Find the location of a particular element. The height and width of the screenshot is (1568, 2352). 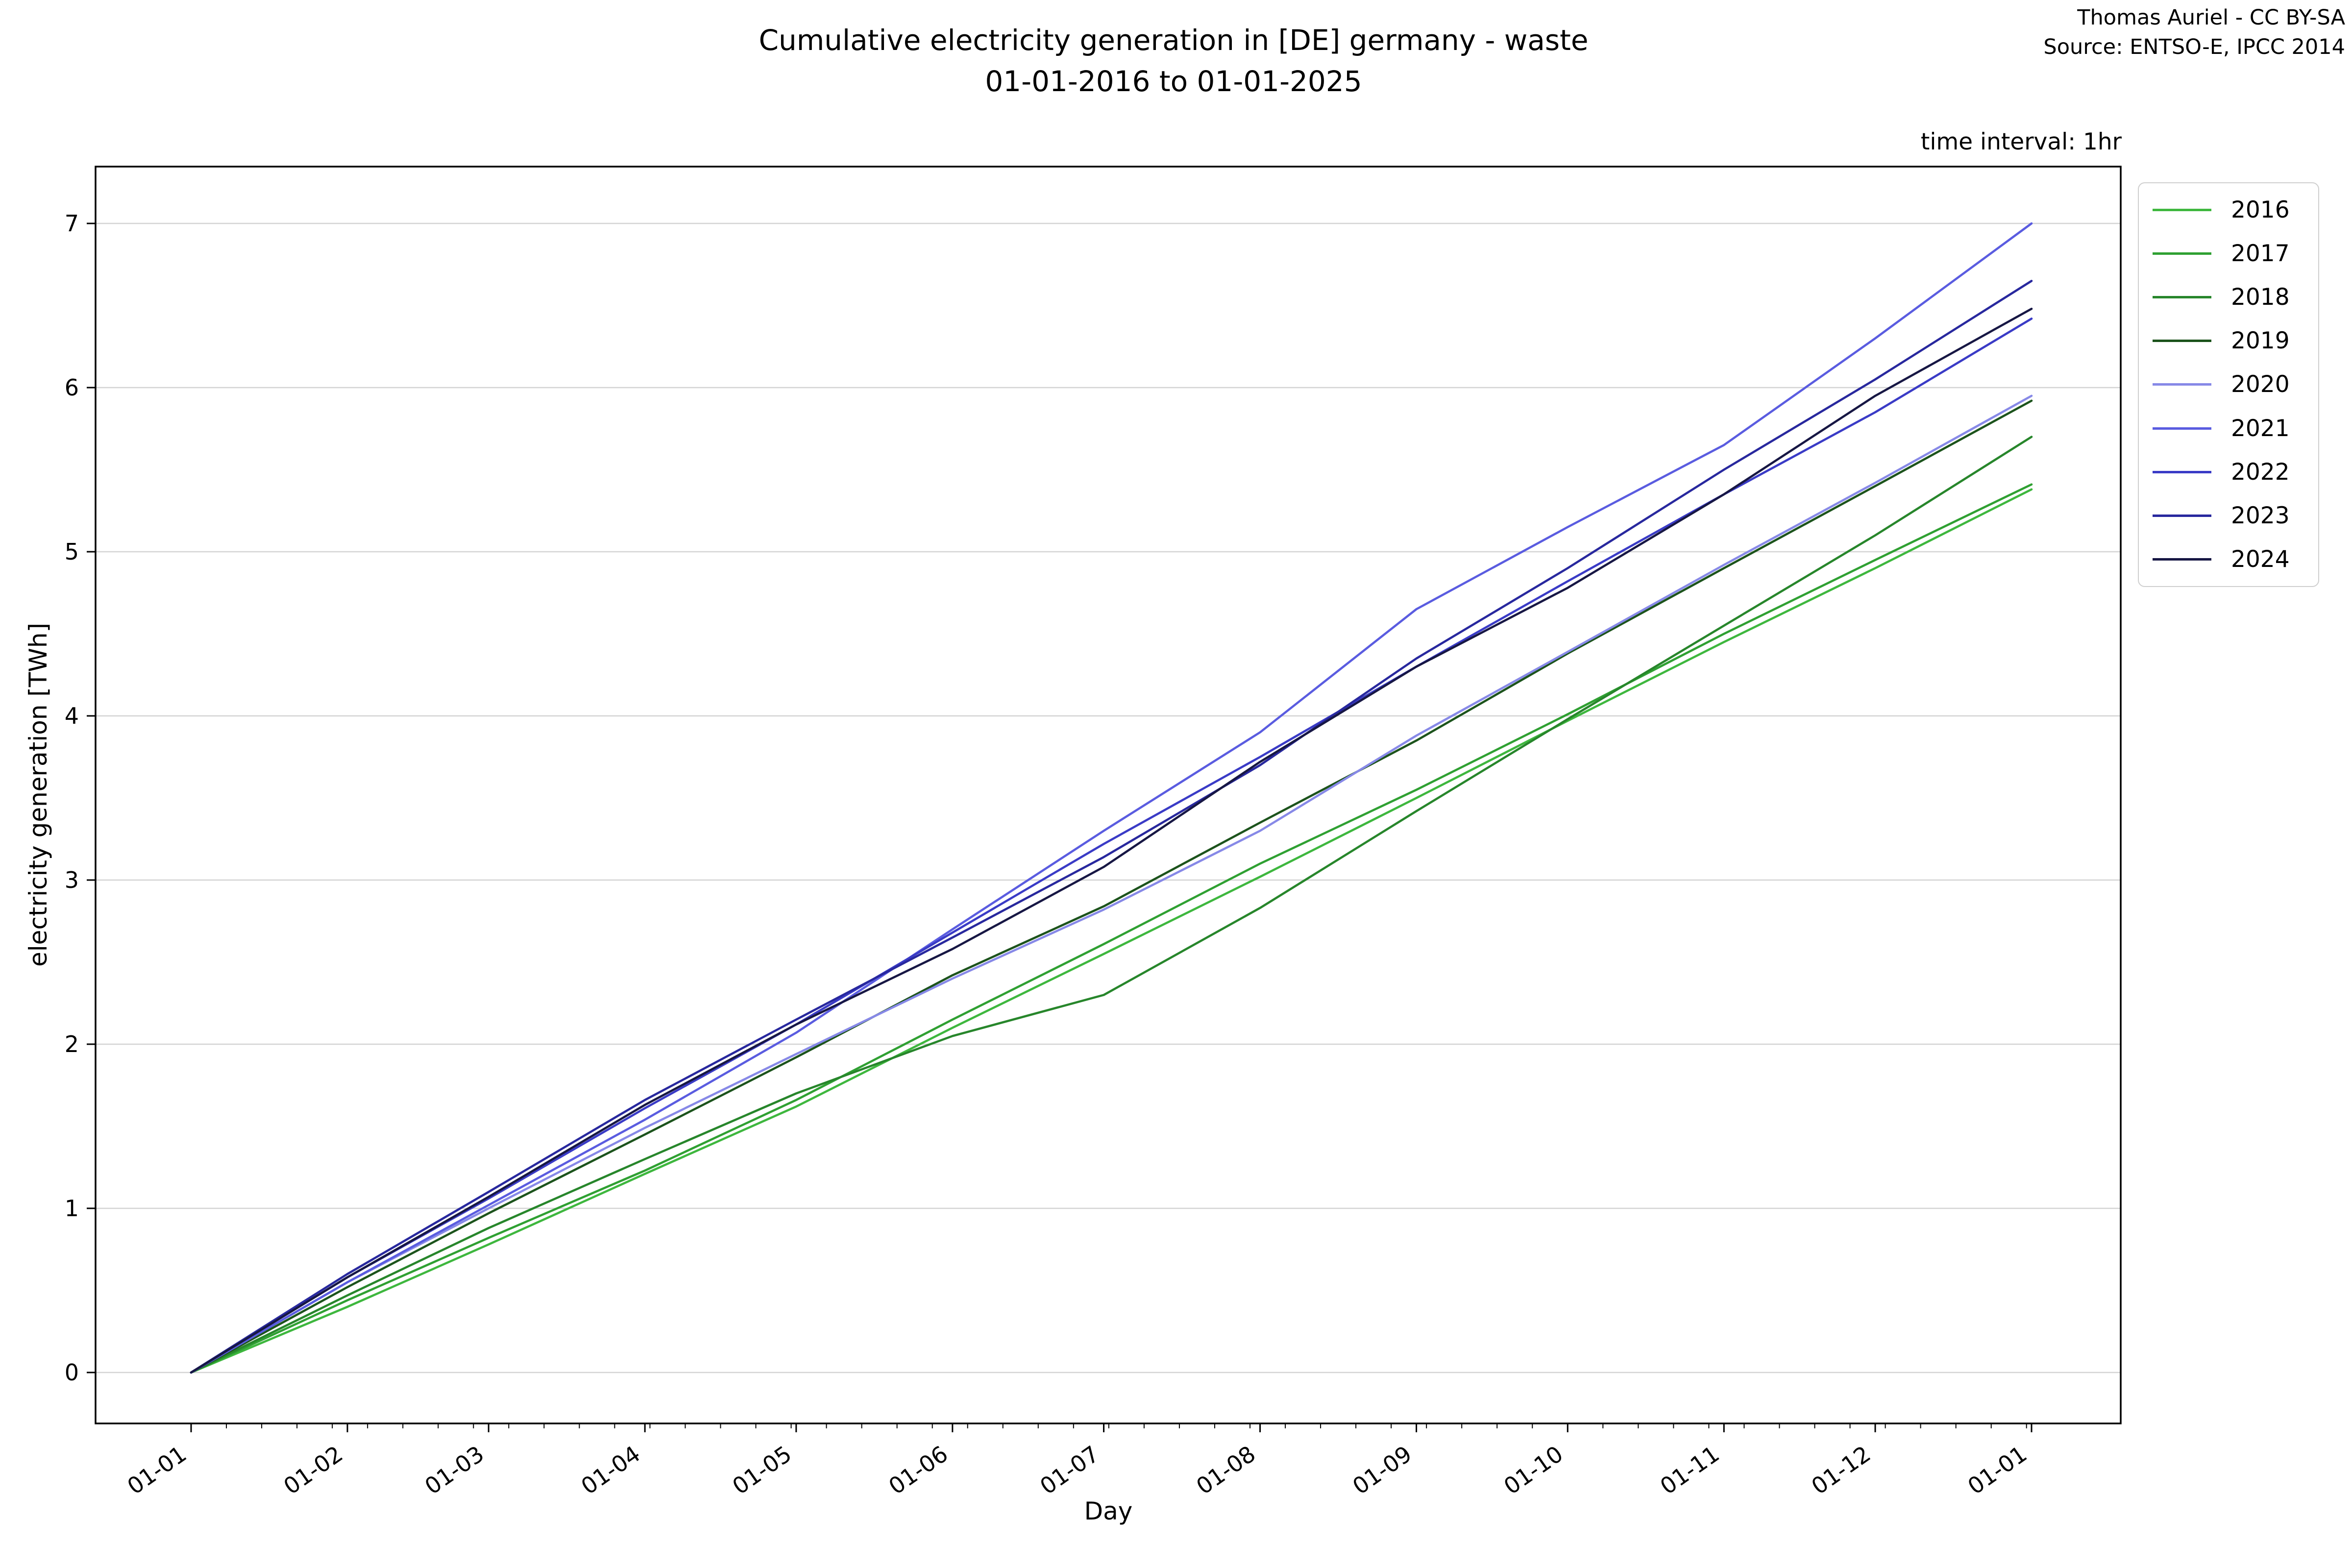

legend-item-2023: 2023 is located at coordinates (2235, 515).